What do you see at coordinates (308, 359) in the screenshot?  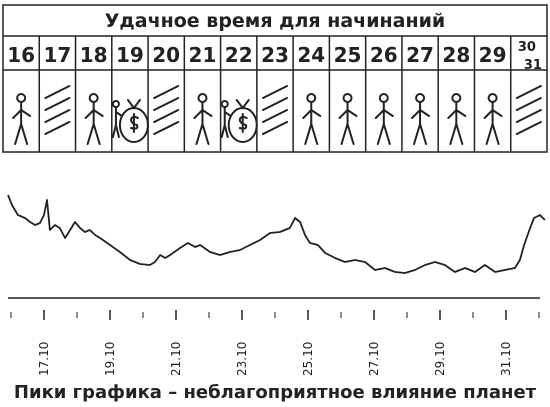 I see `x-tick-label: 25.10` at bounding box center [308, 359].